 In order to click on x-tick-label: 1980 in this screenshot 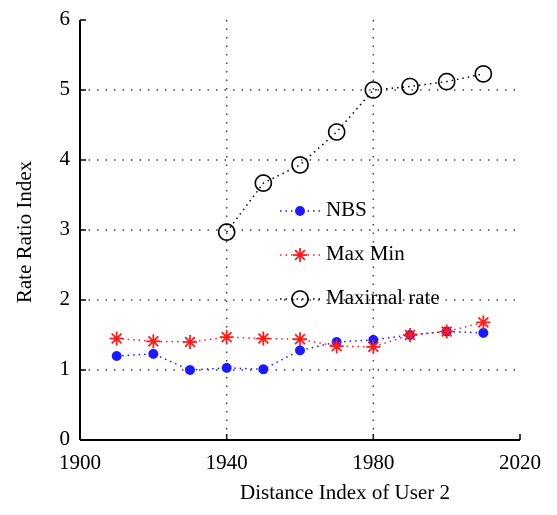, I will do `click(373, 462)`.